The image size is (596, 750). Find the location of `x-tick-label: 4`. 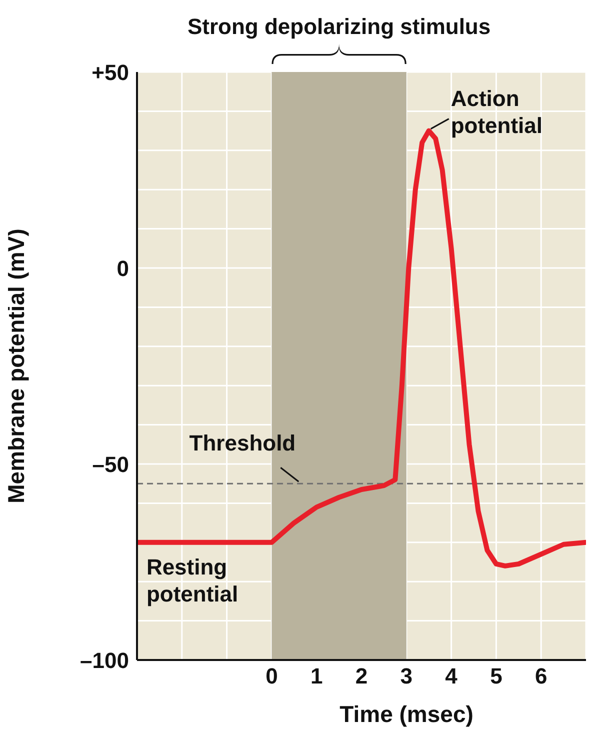

x-tick-label: 4 is located at coordinates (451, 676).